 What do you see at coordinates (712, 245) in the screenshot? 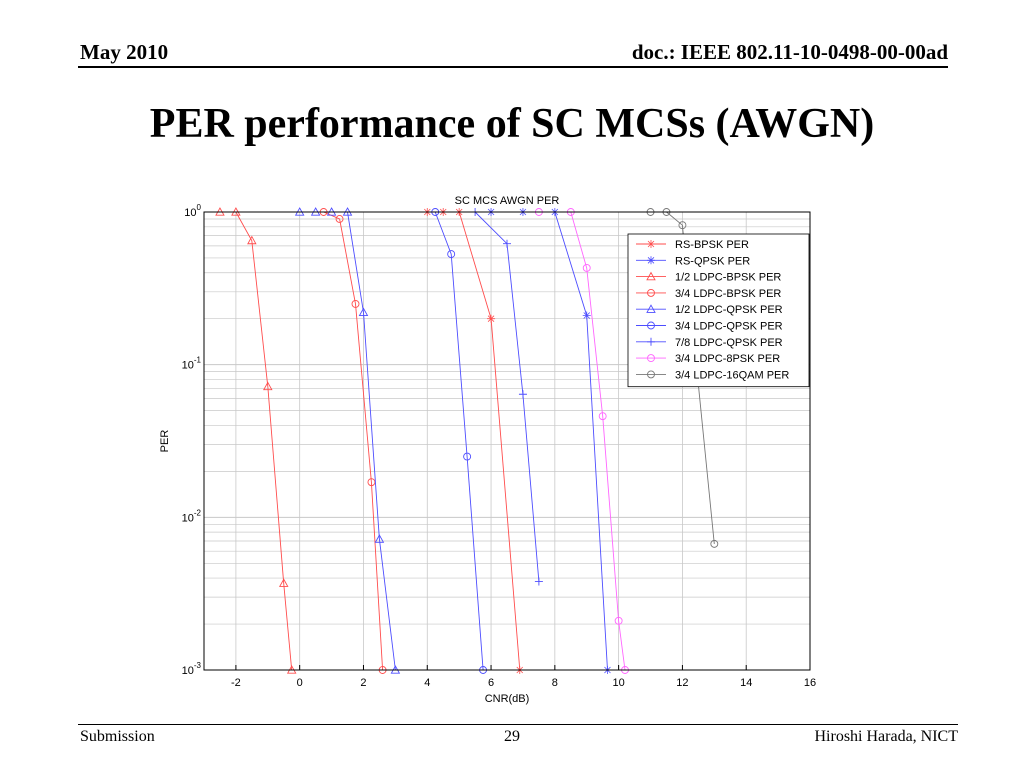
I see `legend-label: RS-BPSK PER` at bounding box center [712, 245].